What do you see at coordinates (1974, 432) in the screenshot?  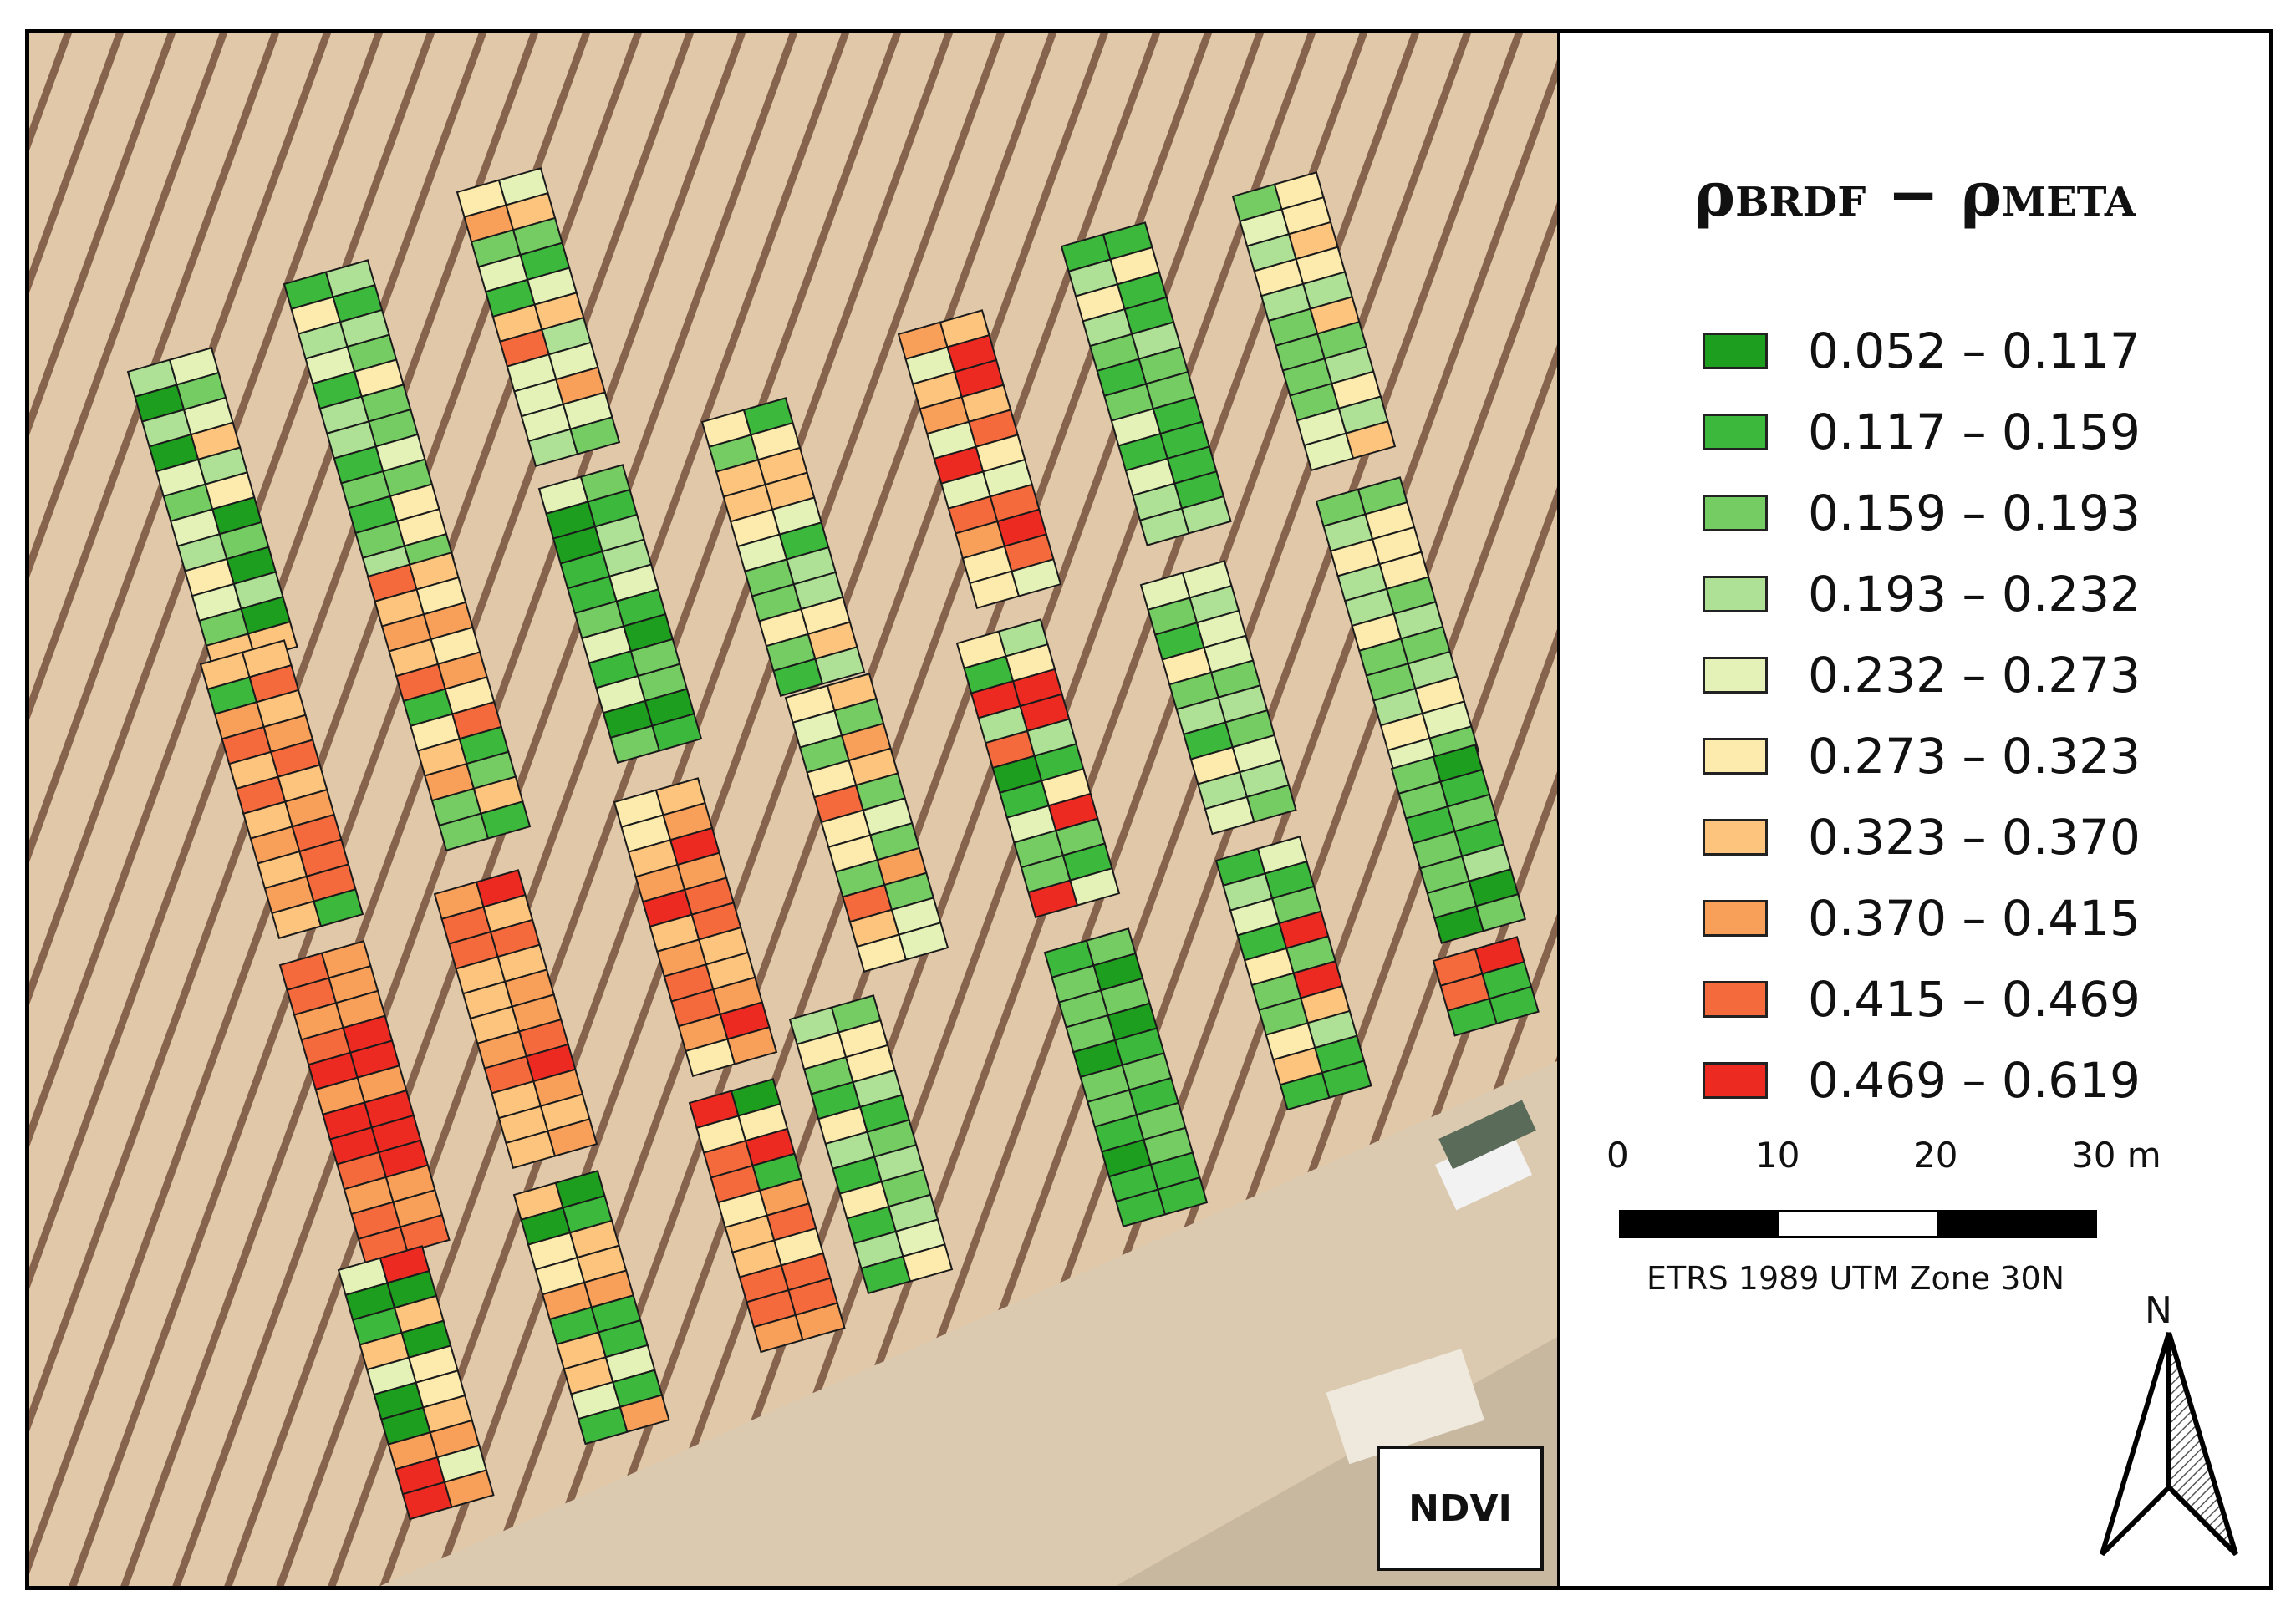 I see `legend-label: 0.117 – 0.159` at bounding box center [1974, 432].